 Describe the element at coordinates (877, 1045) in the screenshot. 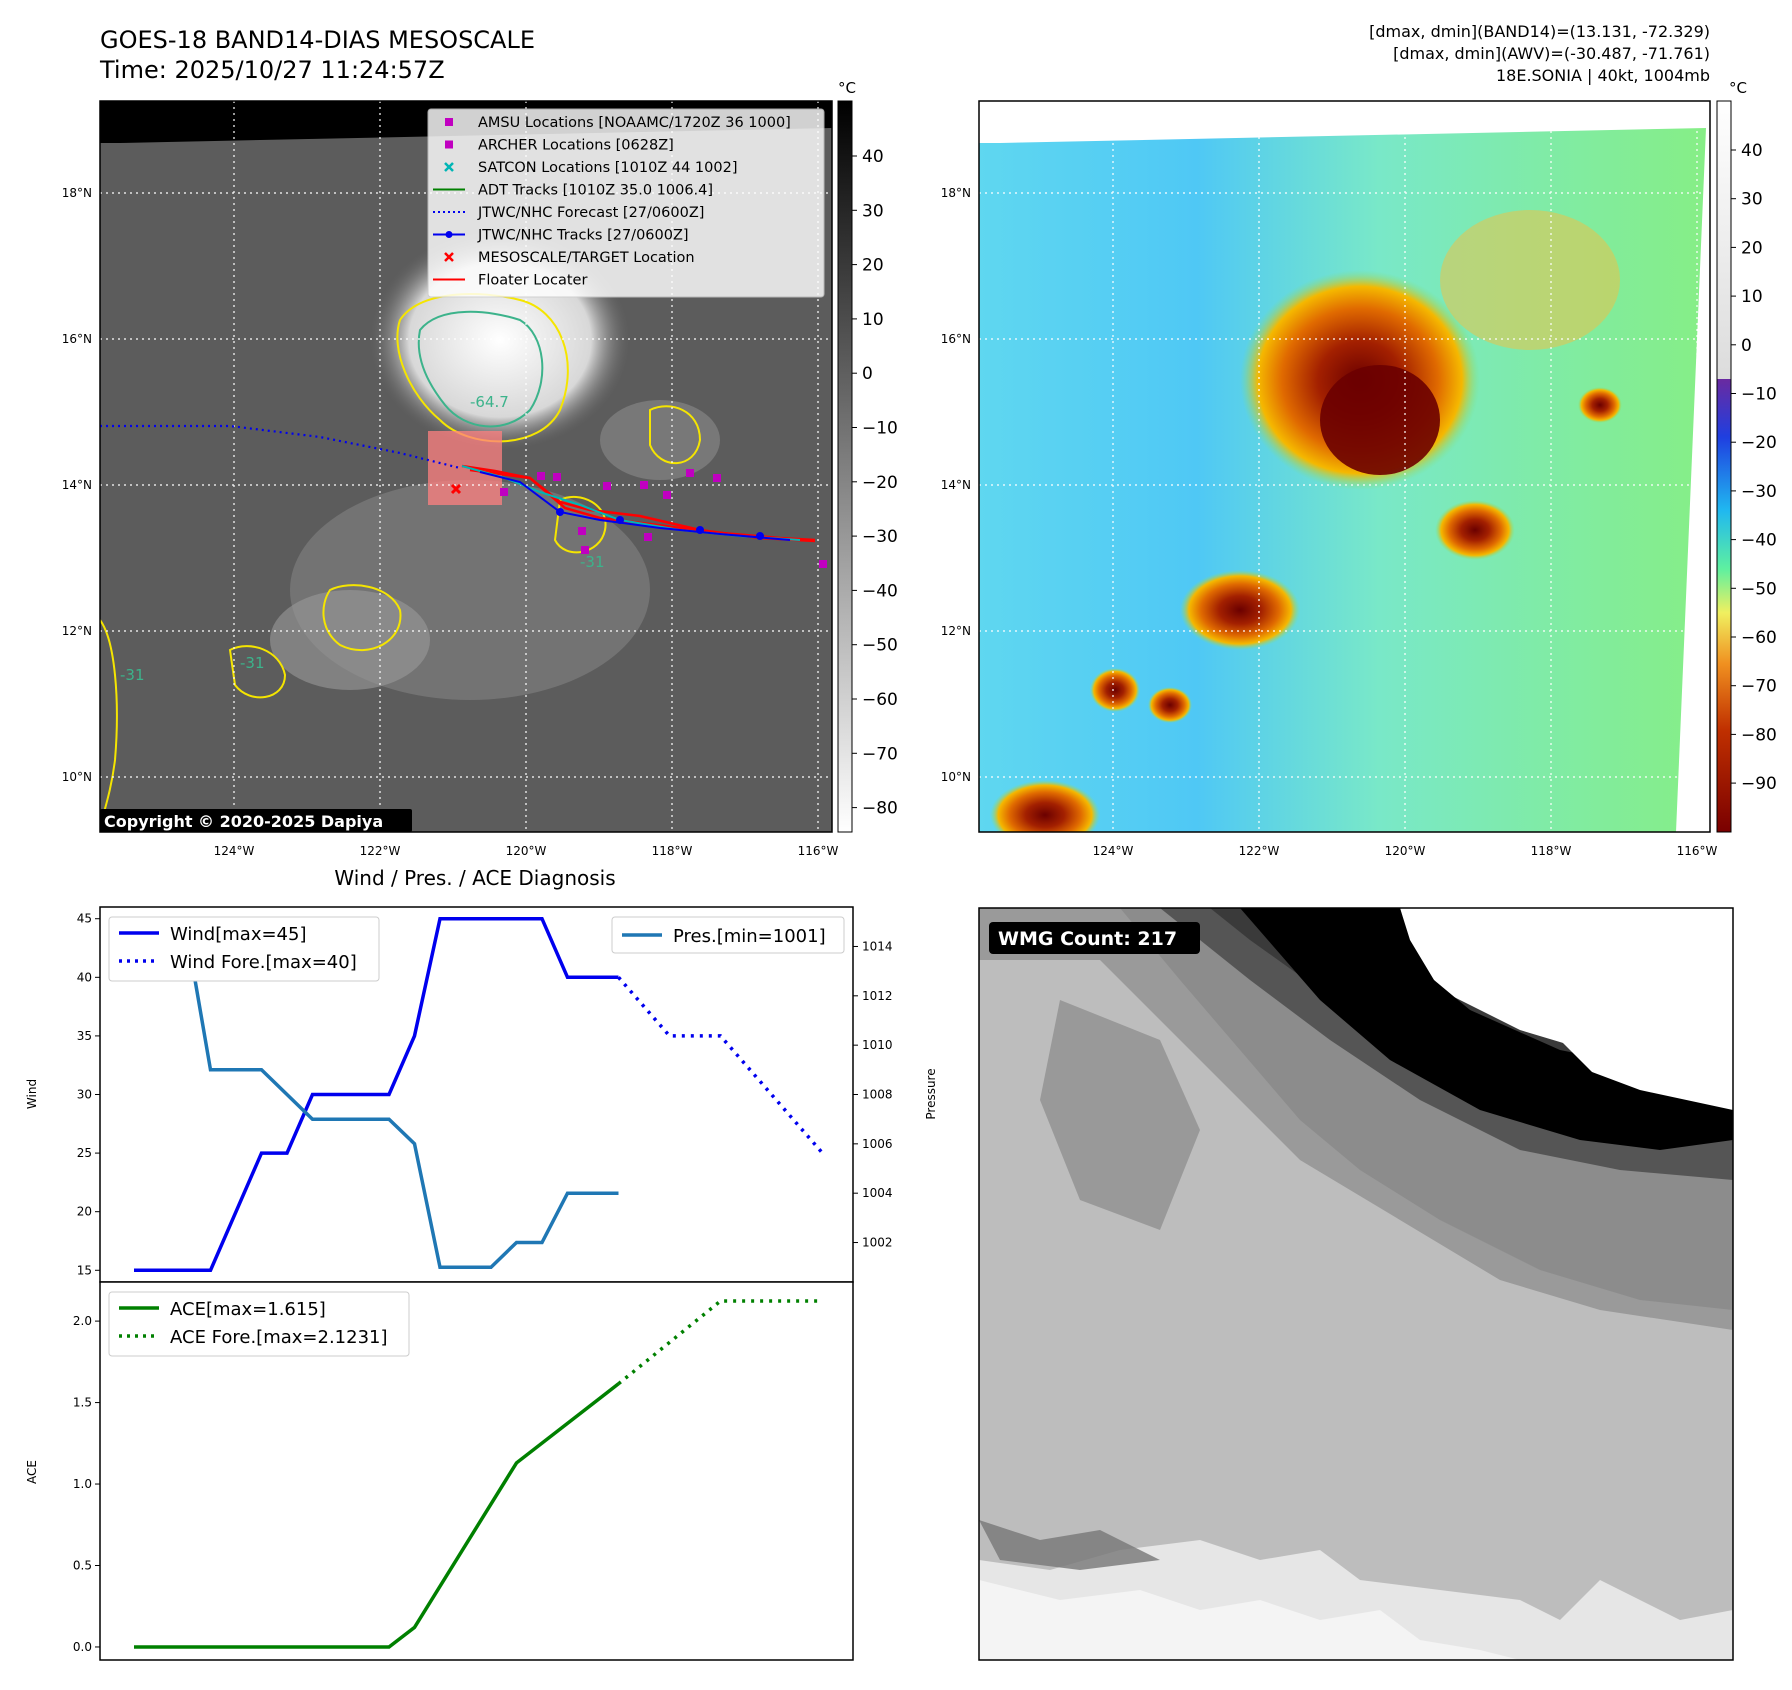

I see `pressure-tick-label: 1010` at that location.